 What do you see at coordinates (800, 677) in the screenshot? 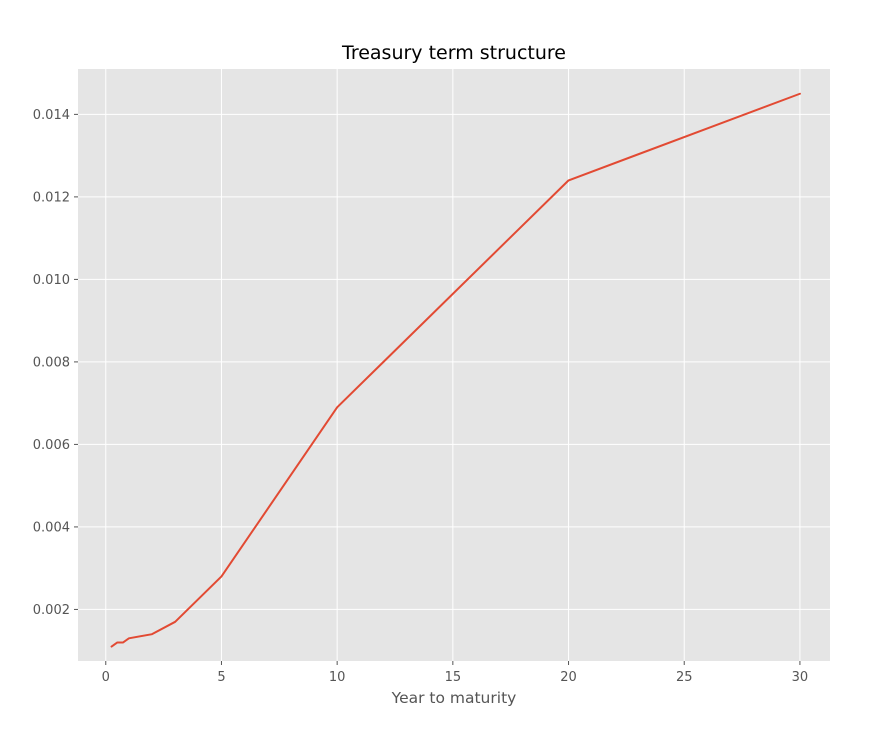
I see `x-tick-label: 30` at bounding box center [800, 677].